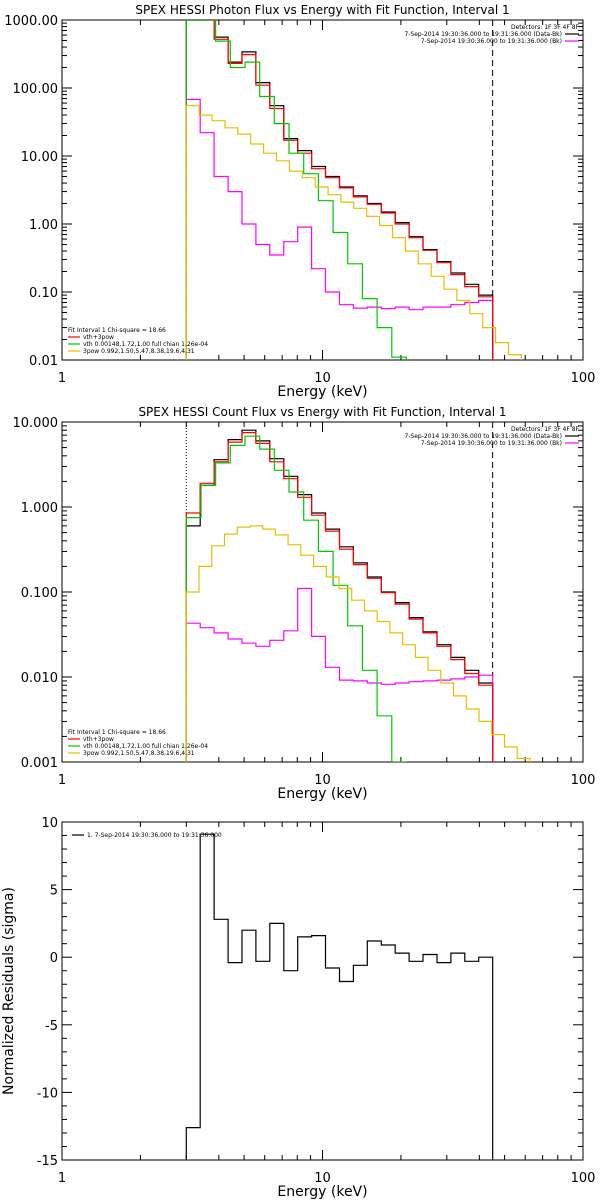 This screenshot has width=600, height=1200. What do you see at coordinates (43, 293) in the screenshot?
I see `y-tick-label: 0.10` at bounding box center [43, 293].